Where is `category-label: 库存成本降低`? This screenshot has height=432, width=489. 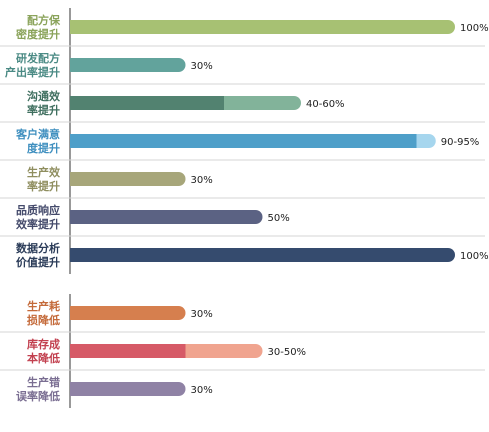 category-label: 库存成本降低 is located at coordinates (43, 351).